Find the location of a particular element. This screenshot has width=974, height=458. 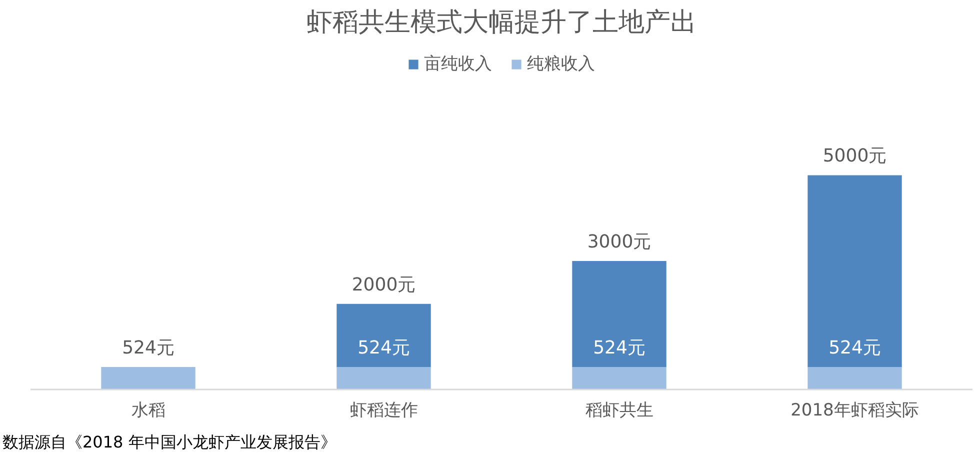

total-label: 3000元 is located at coordinates (619, 241).